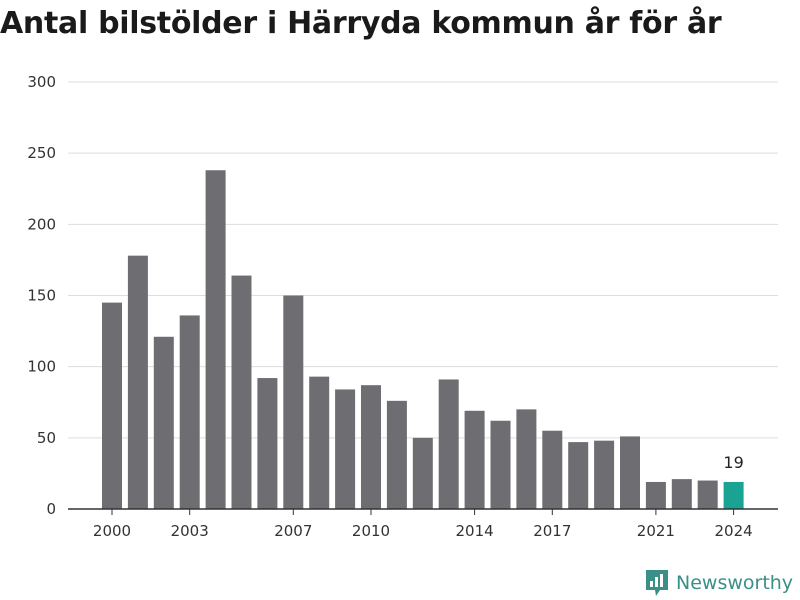  What do you see at coordinates (371, 531) in the screenshot?
I see `x-tick-label: 2010` at bounding box center [371, 531].